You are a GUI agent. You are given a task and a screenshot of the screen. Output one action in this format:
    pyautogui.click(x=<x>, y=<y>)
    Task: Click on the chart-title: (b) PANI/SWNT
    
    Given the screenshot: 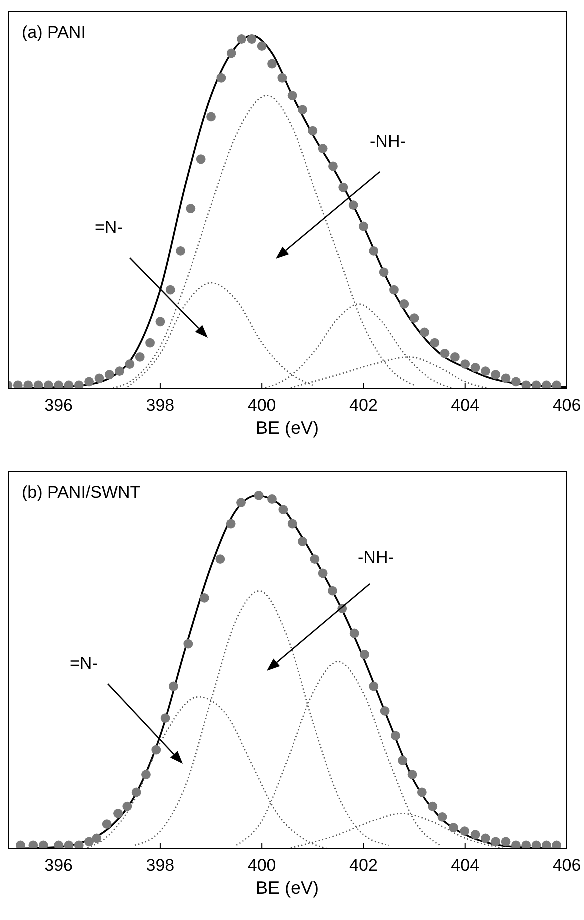 What is the action you would take?
    pyautogui.click(x=81, y=493)
    